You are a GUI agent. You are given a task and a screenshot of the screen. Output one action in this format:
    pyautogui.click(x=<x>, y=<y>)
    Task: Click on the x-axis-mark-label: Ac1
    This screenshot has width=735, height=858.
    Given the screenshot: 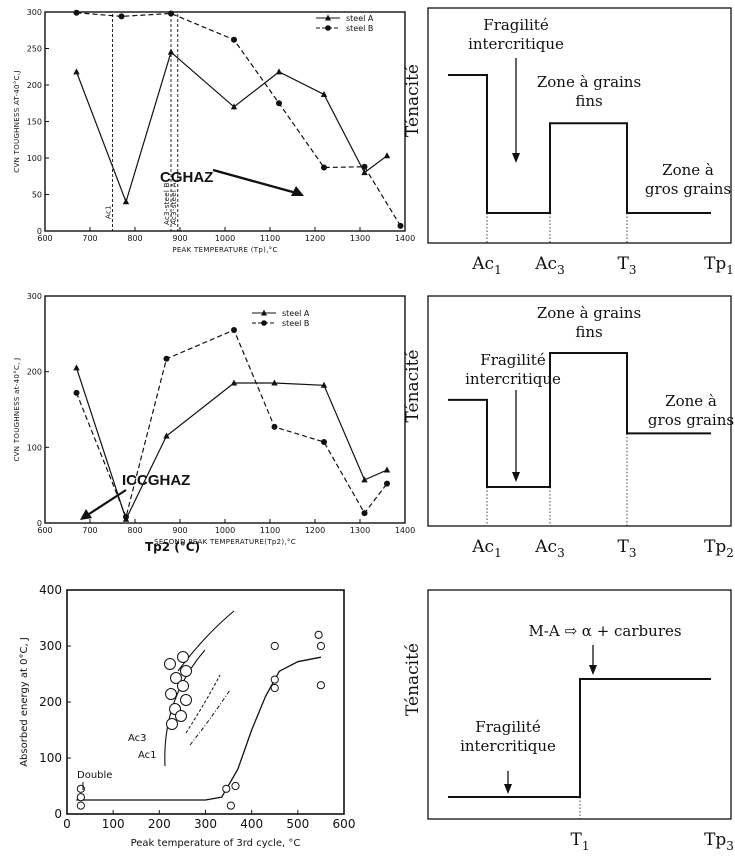 What is the action you would take?
    pyautogui.click(x=486, y=265)
    